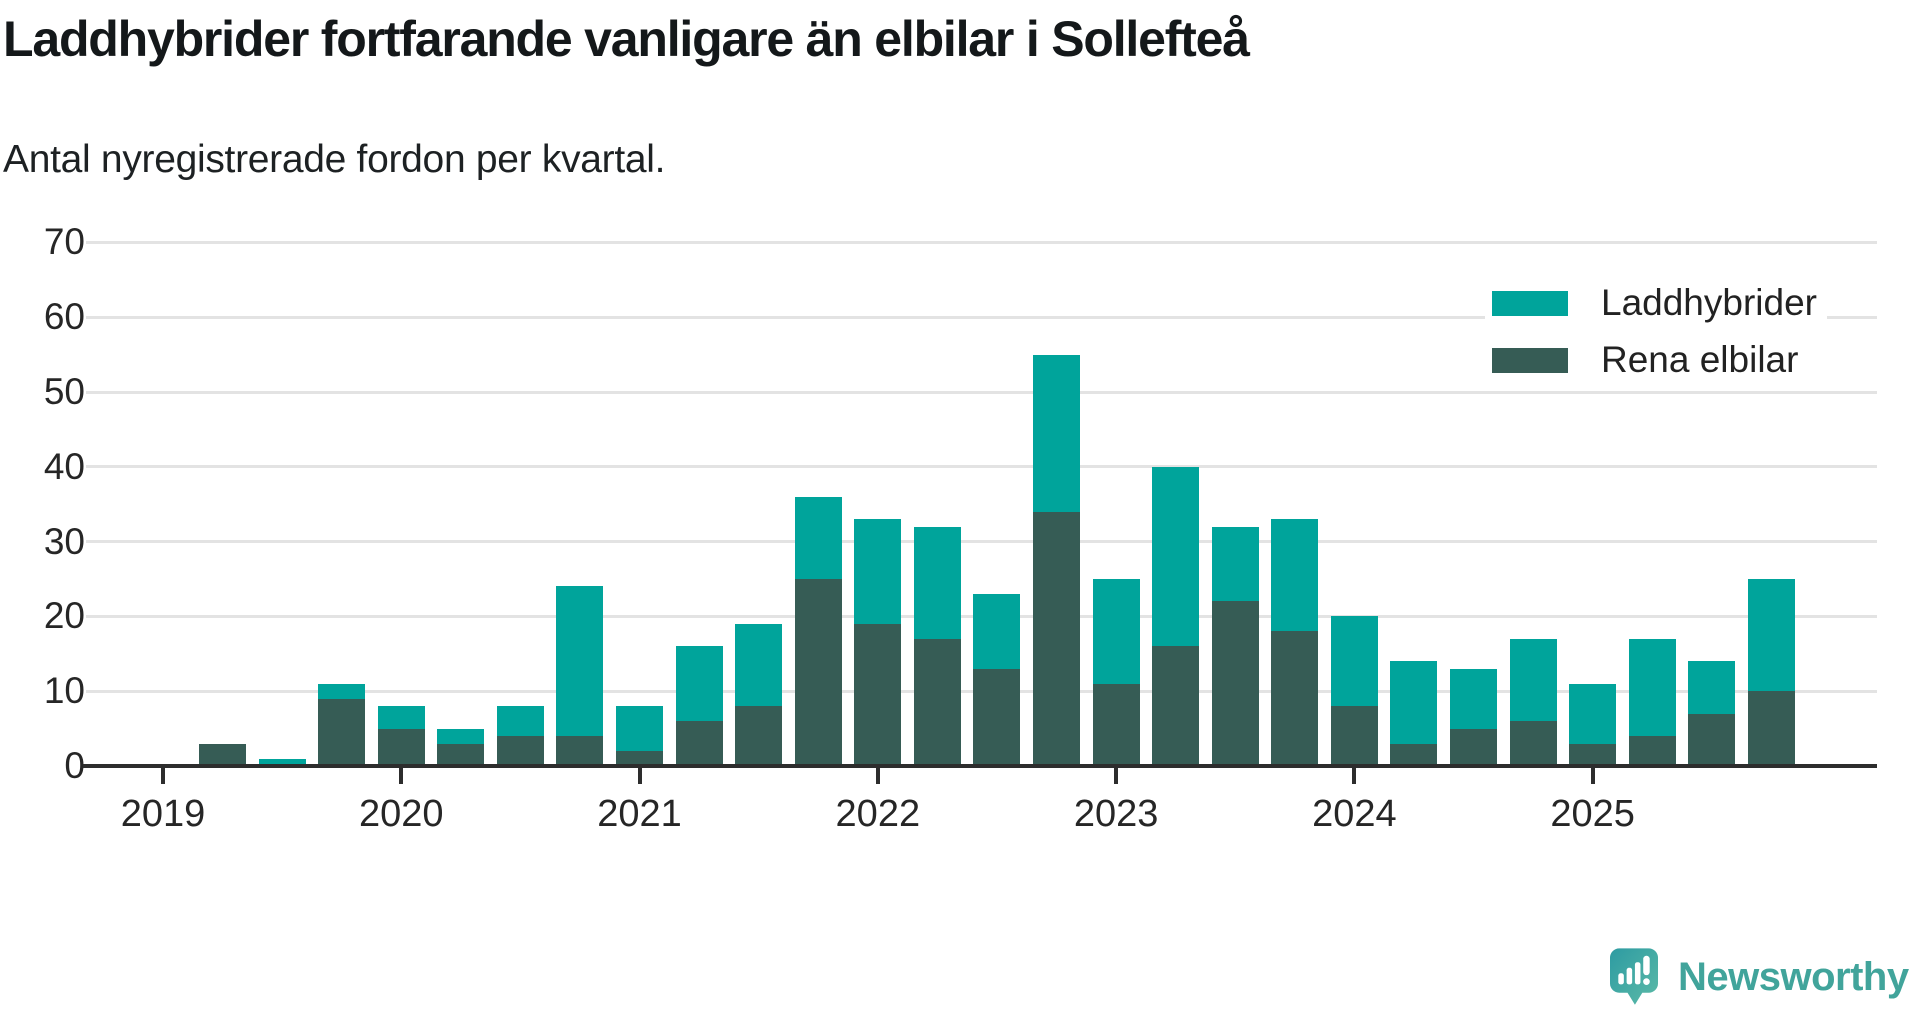  What do you see at coordinates (461, 736) in the screenshot?
I see `bar-segment-laddhybrider-2020-q2` at bounding box center [461, 736].